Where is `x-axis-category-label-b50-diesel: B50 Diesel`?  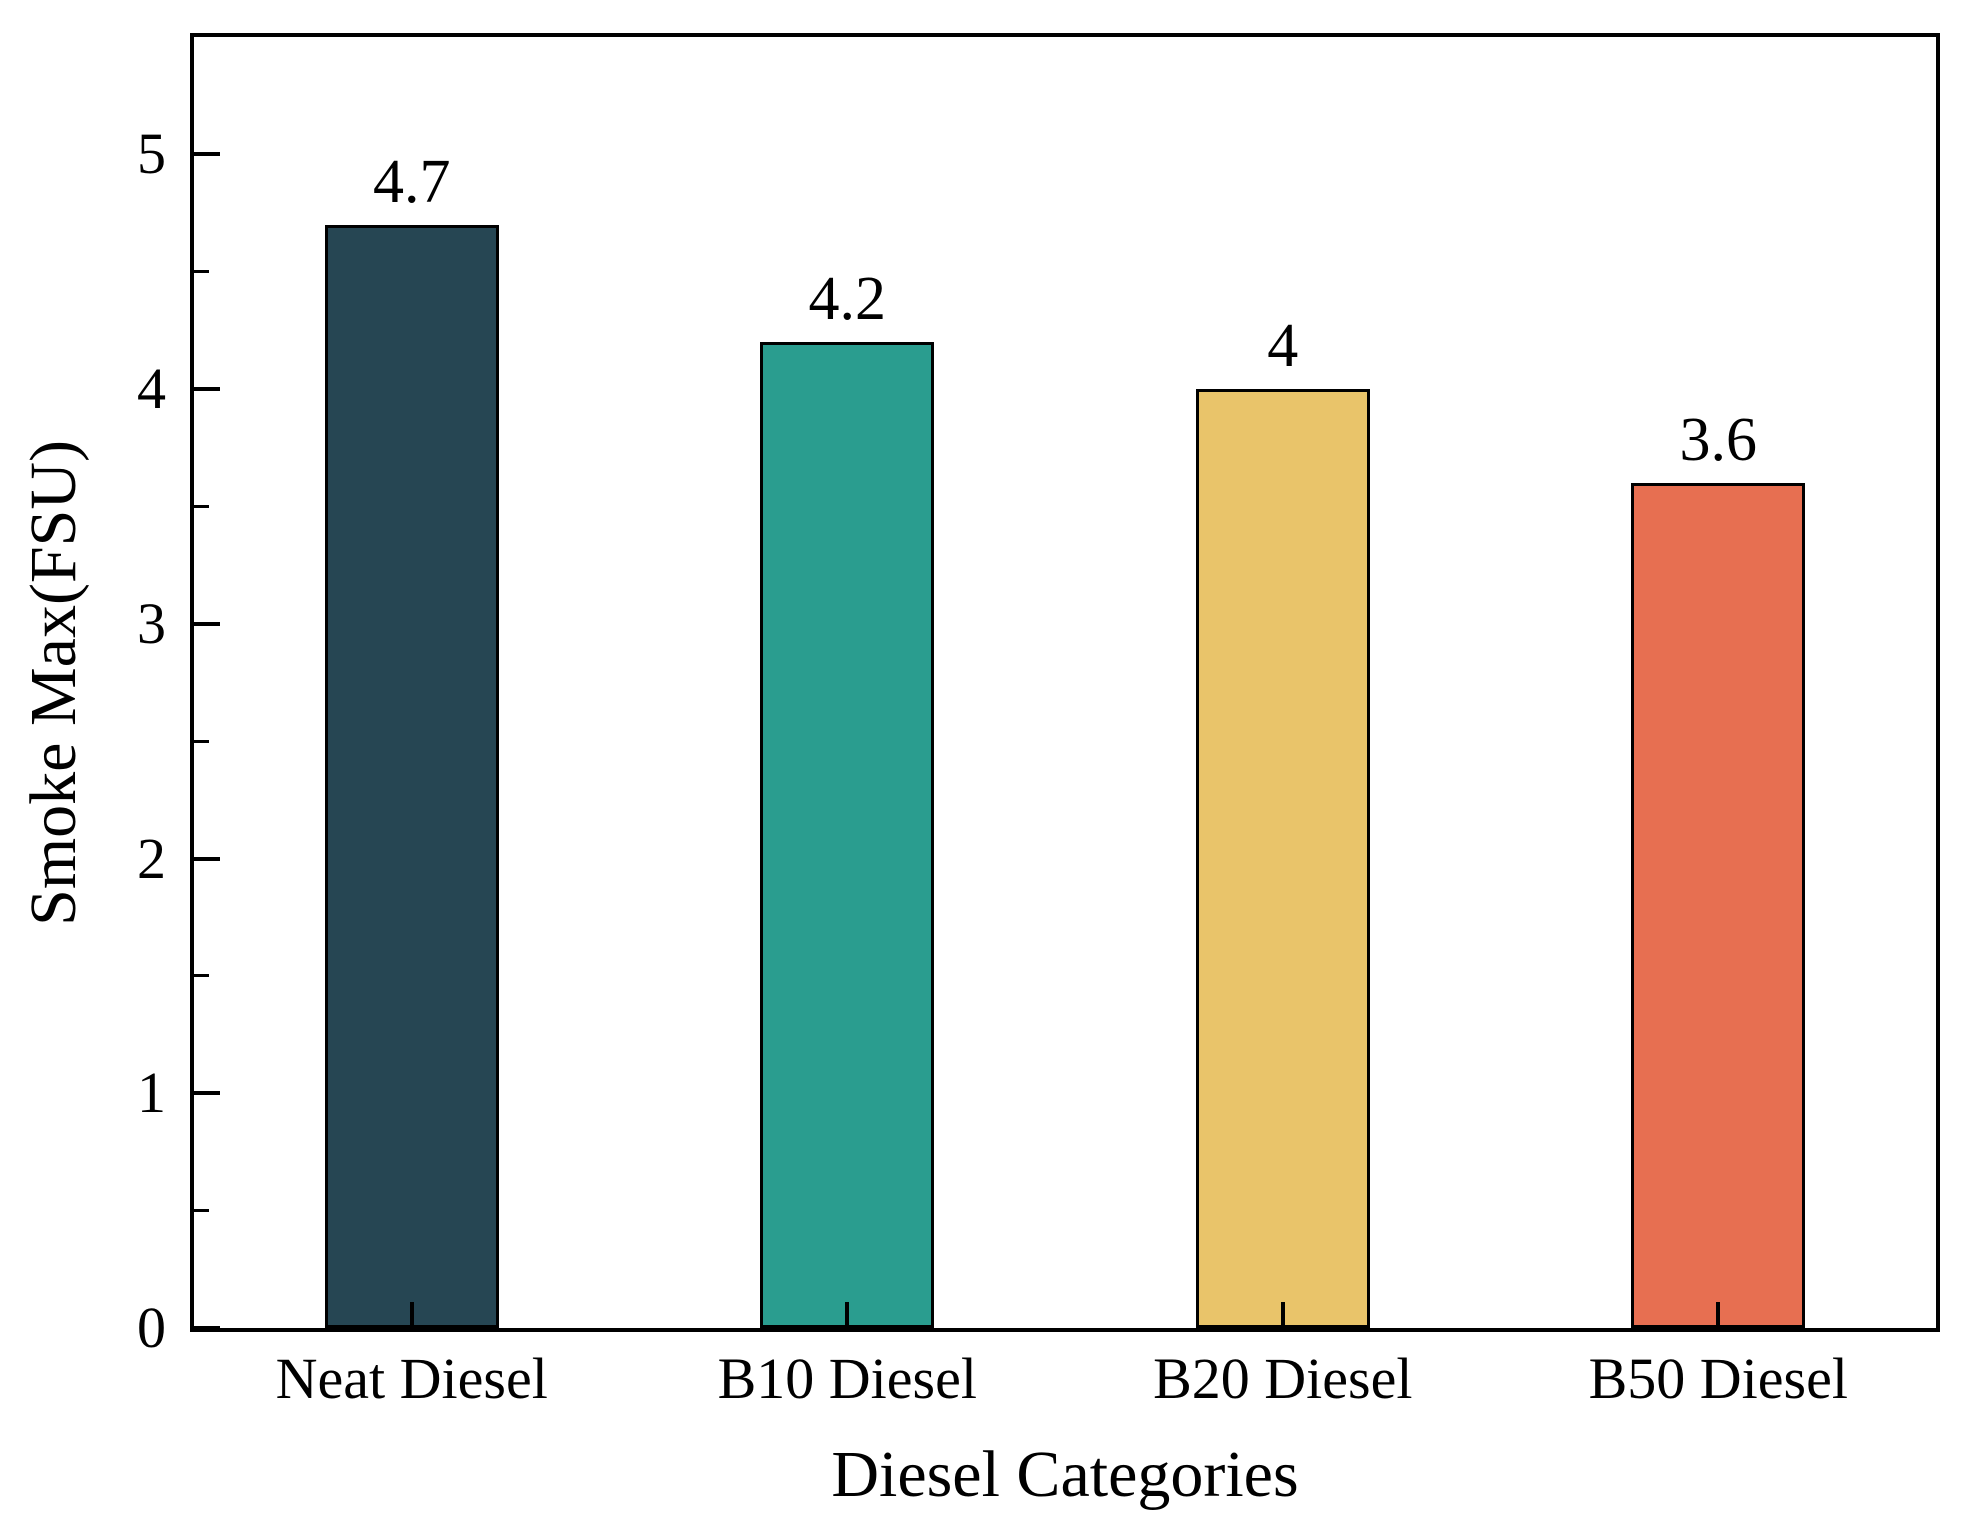
x-axis-category-label-b50-diesel: B50 Diesel is located at coordinates (1718, 1378).